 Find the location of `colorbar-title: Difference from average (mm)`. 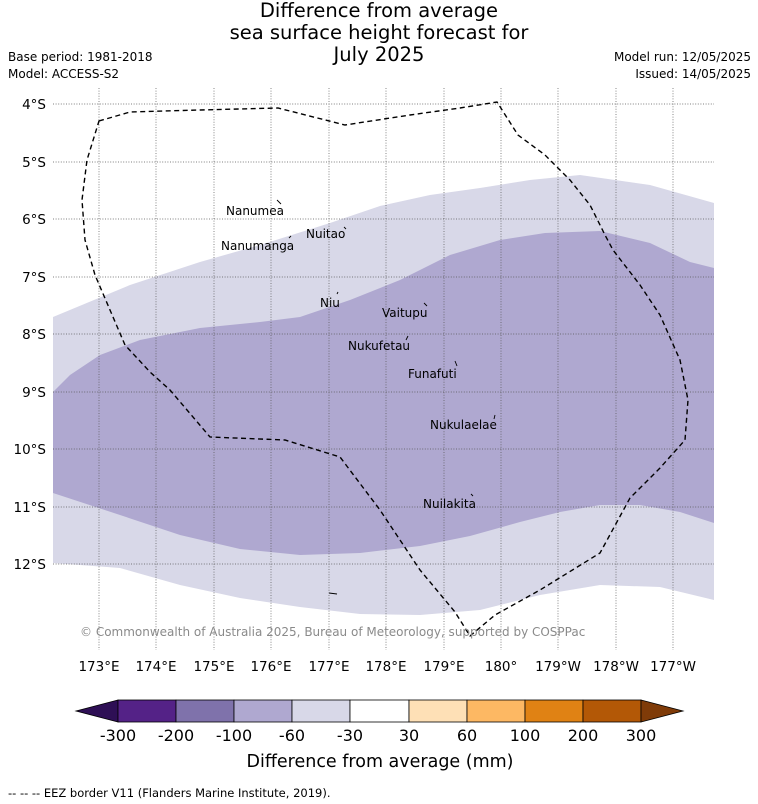

colorbar-title: Difference from average (mm) is located at coordinates (379, 762).